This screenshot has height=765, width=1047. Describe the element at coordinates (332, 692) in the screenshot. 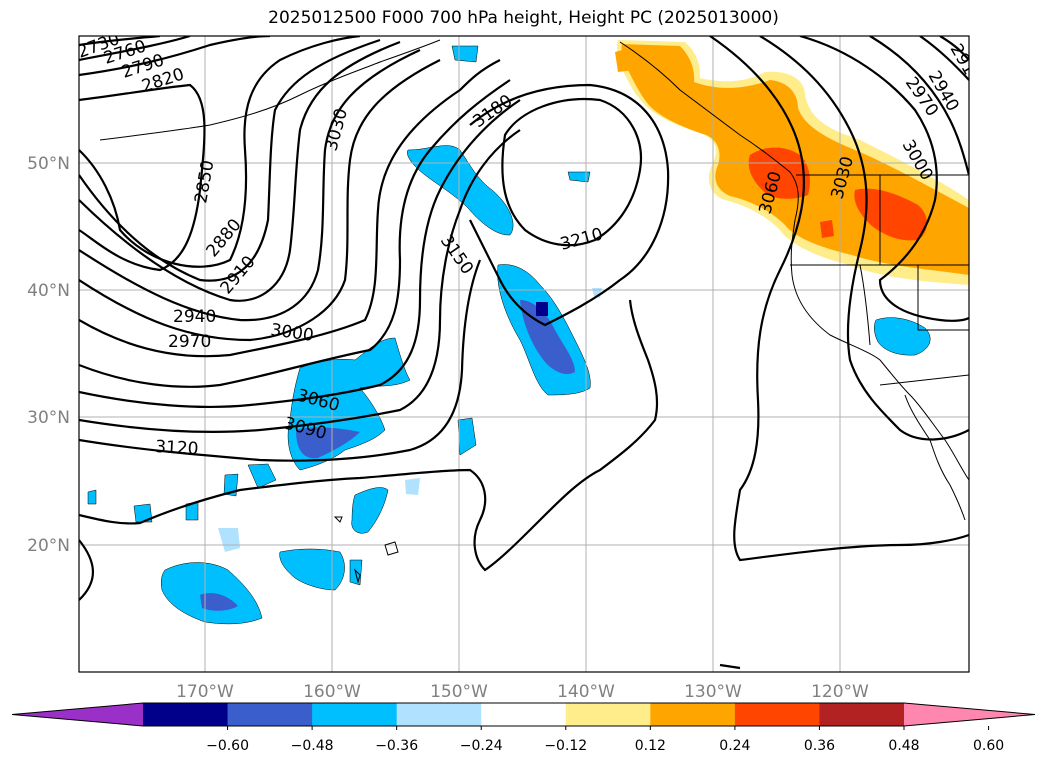

I see `lon-label: 160°W` at that location.